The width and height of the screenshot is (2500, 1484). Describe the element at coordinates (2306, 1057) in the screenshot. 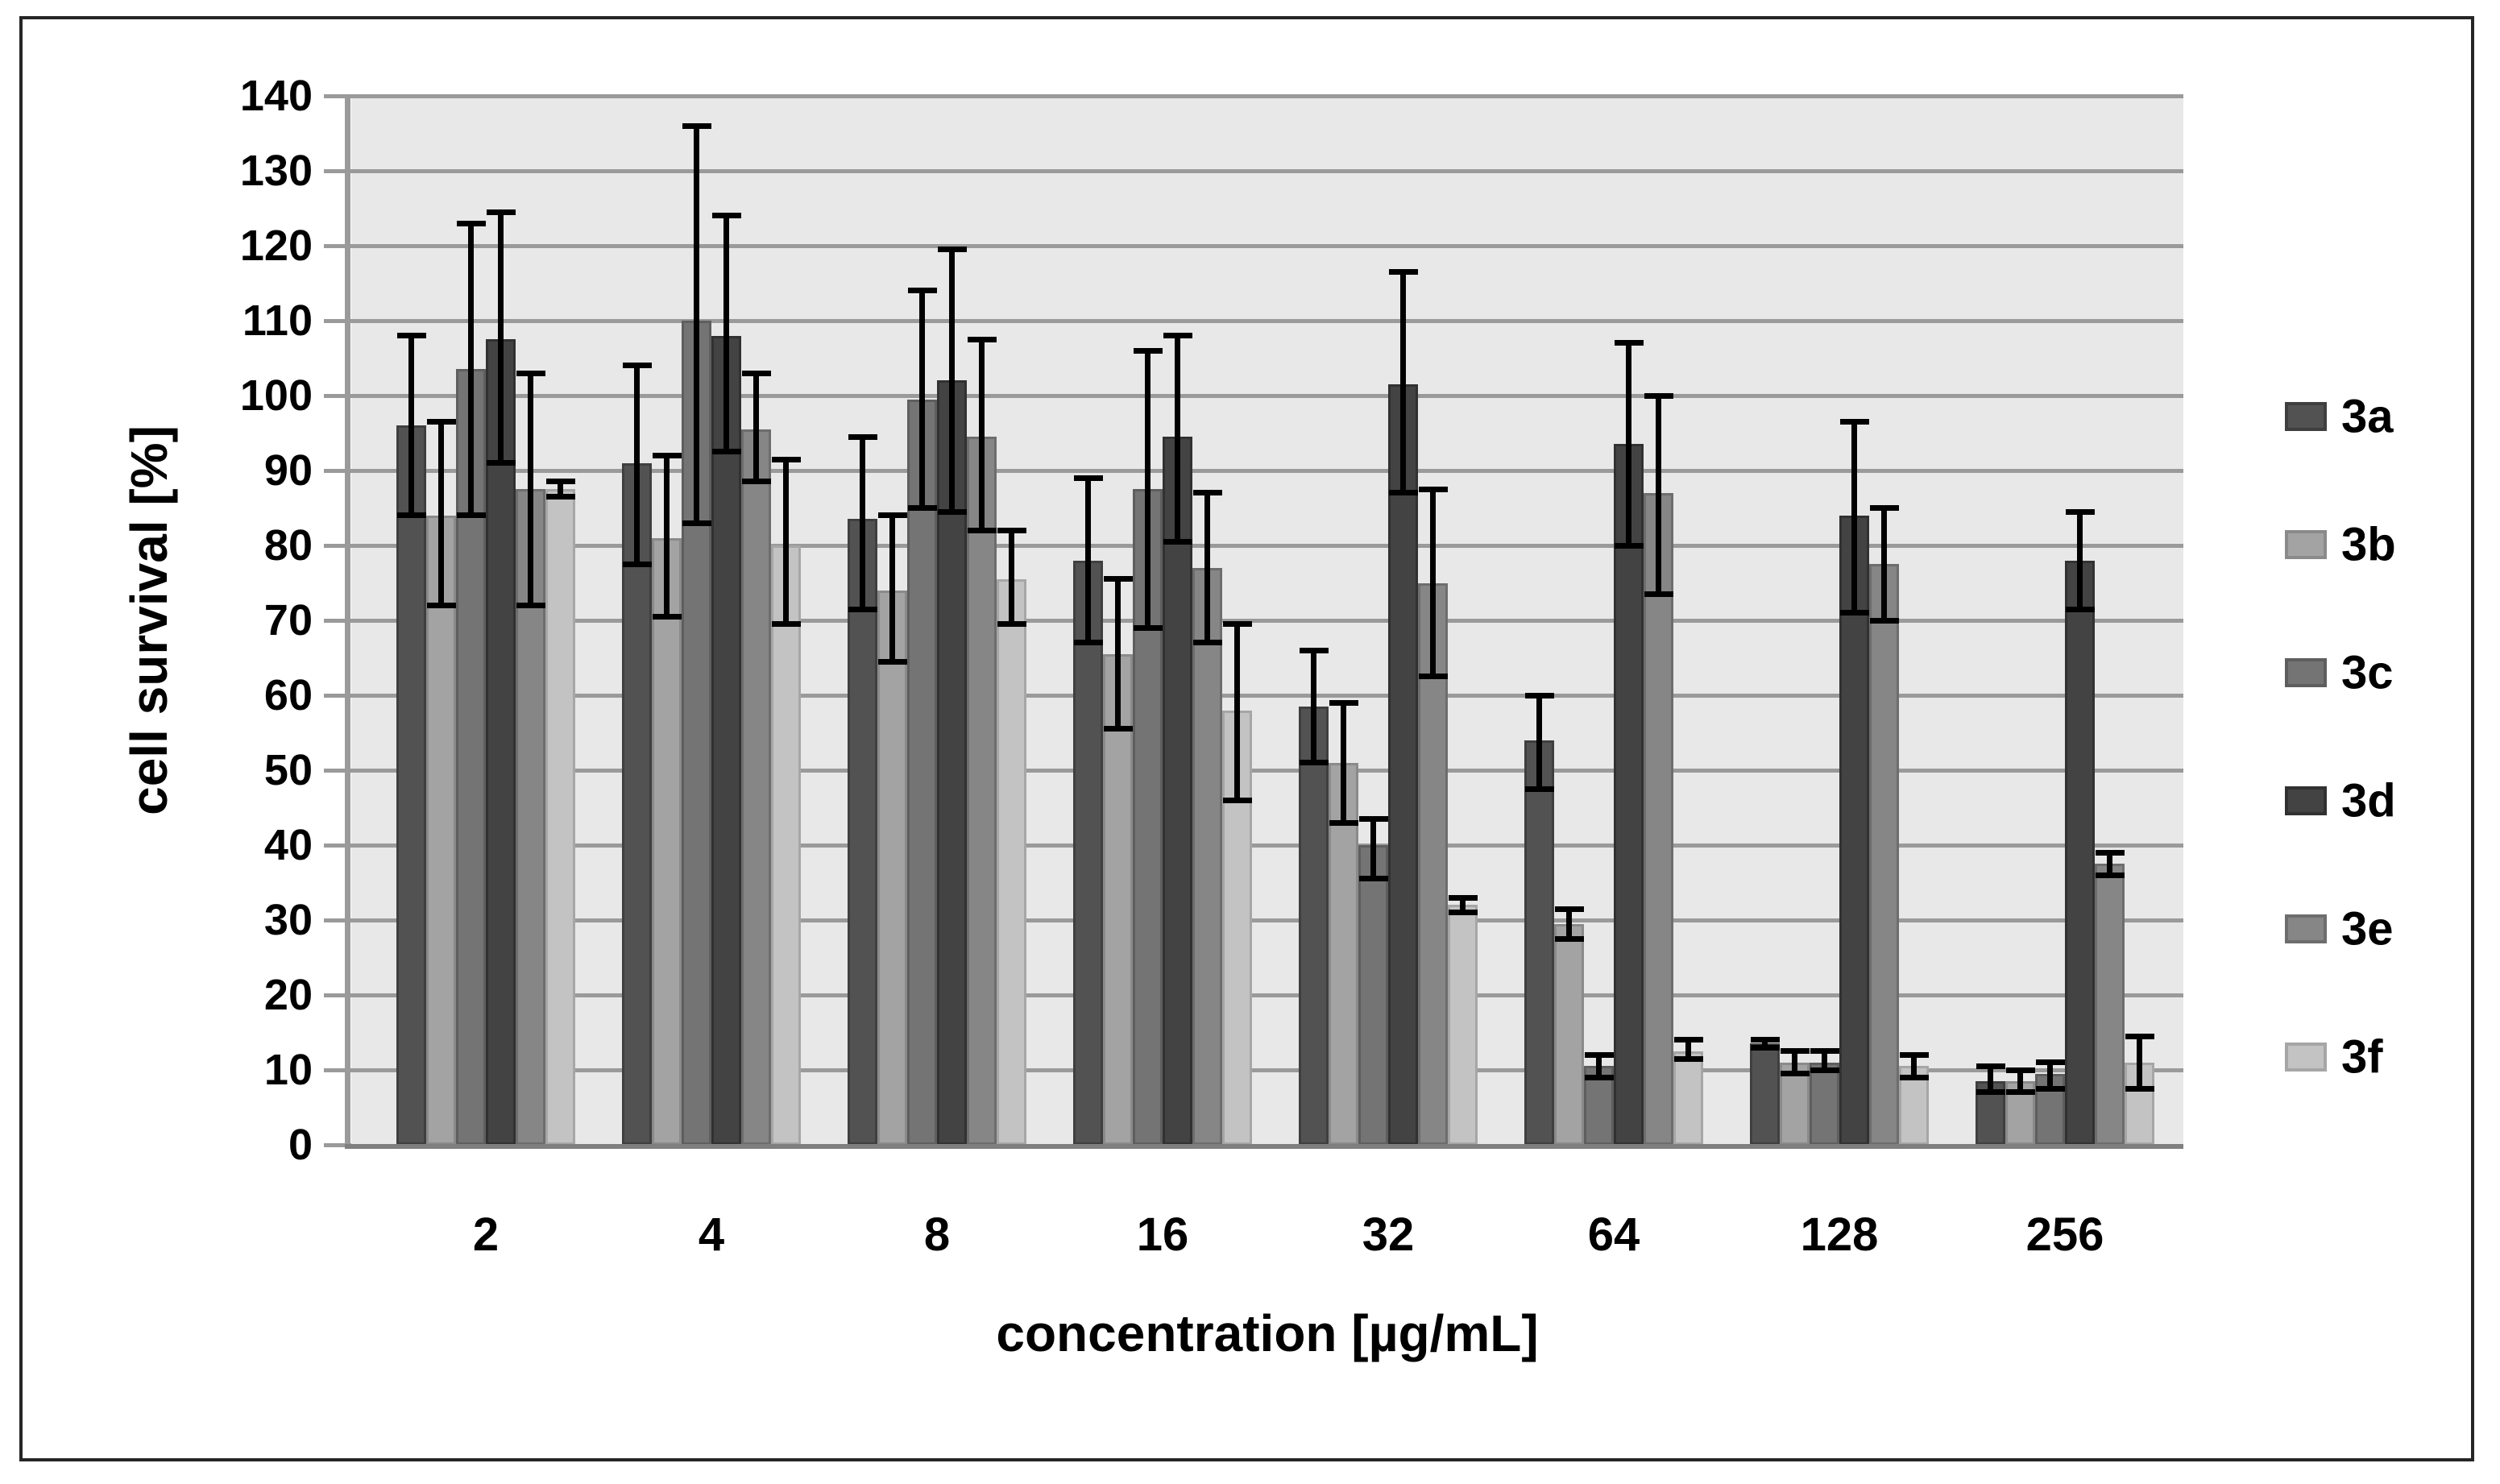

I see `legend-swatch-3f` at that location.